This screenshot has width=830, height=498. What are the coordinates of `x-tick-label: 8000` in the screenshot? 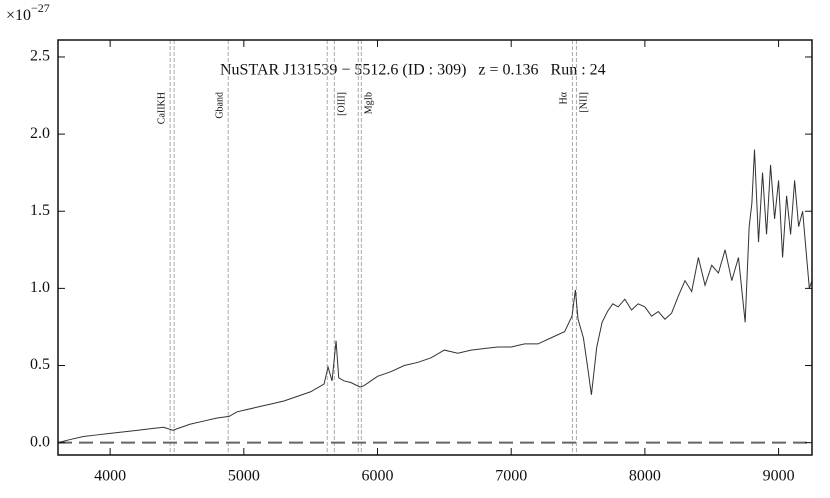 It's located at (645, 476).